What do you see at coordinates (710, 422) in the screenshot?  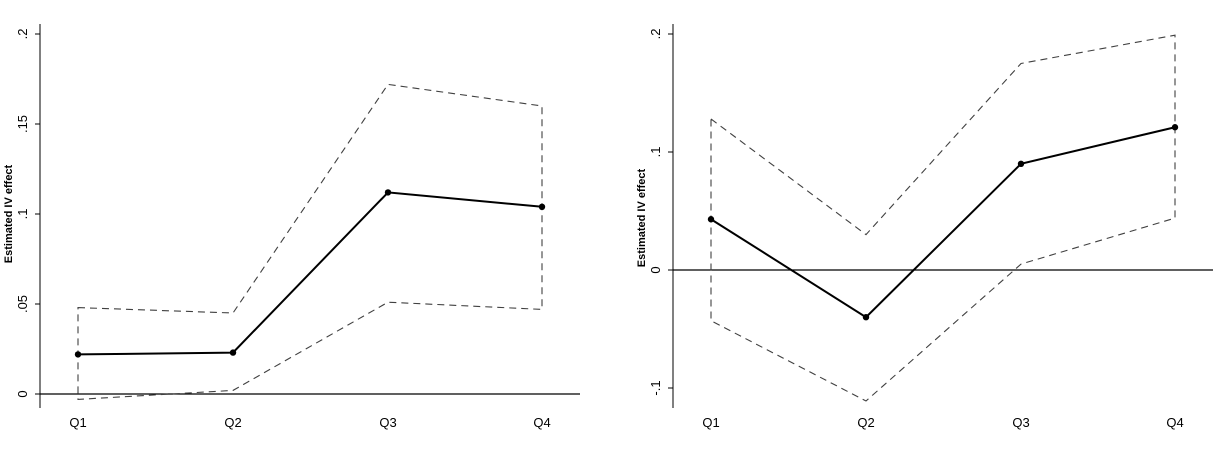 I see `p1-x-tick-label-q1: Q1` at bounding box center [710, 422].